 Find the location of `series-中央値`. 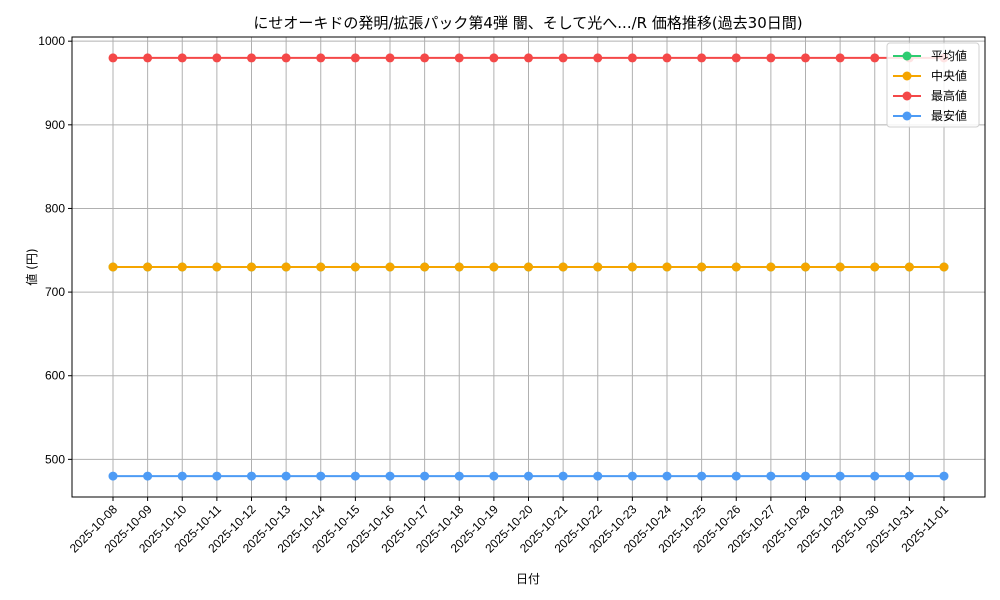

series-中央値 is located at coordinates (528, 267).